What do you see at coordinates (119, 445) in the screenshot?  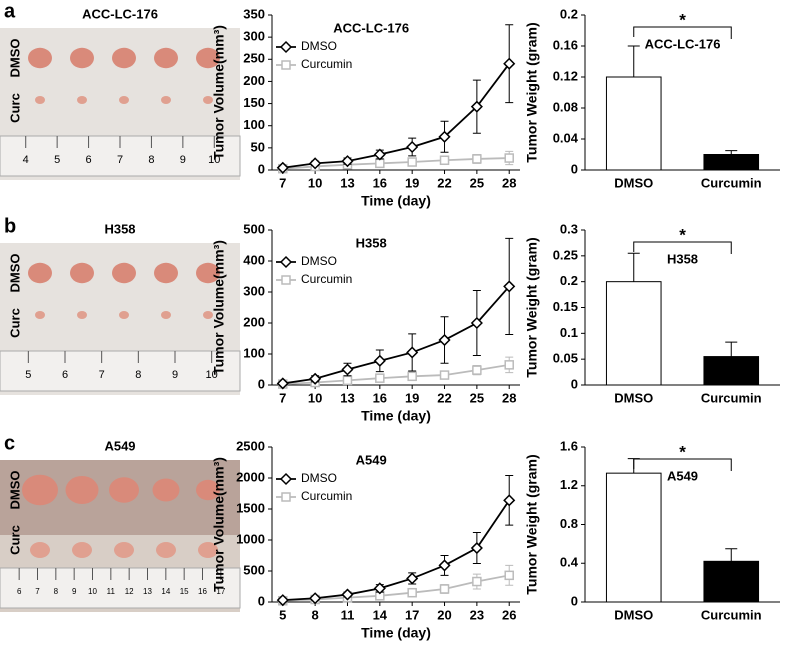 I see `photo-title: A549` at bounding box center [119, 445].